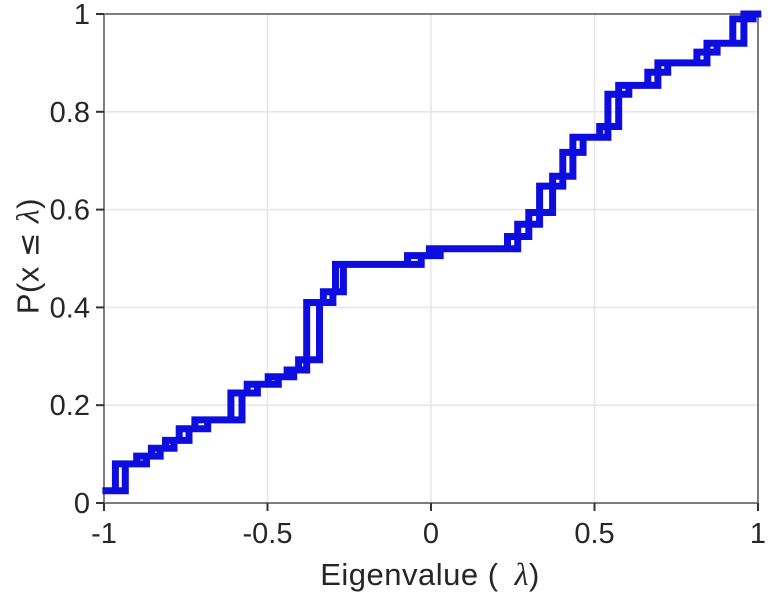  I want to click on x-tick-label: -0.5, so click(268, 534).